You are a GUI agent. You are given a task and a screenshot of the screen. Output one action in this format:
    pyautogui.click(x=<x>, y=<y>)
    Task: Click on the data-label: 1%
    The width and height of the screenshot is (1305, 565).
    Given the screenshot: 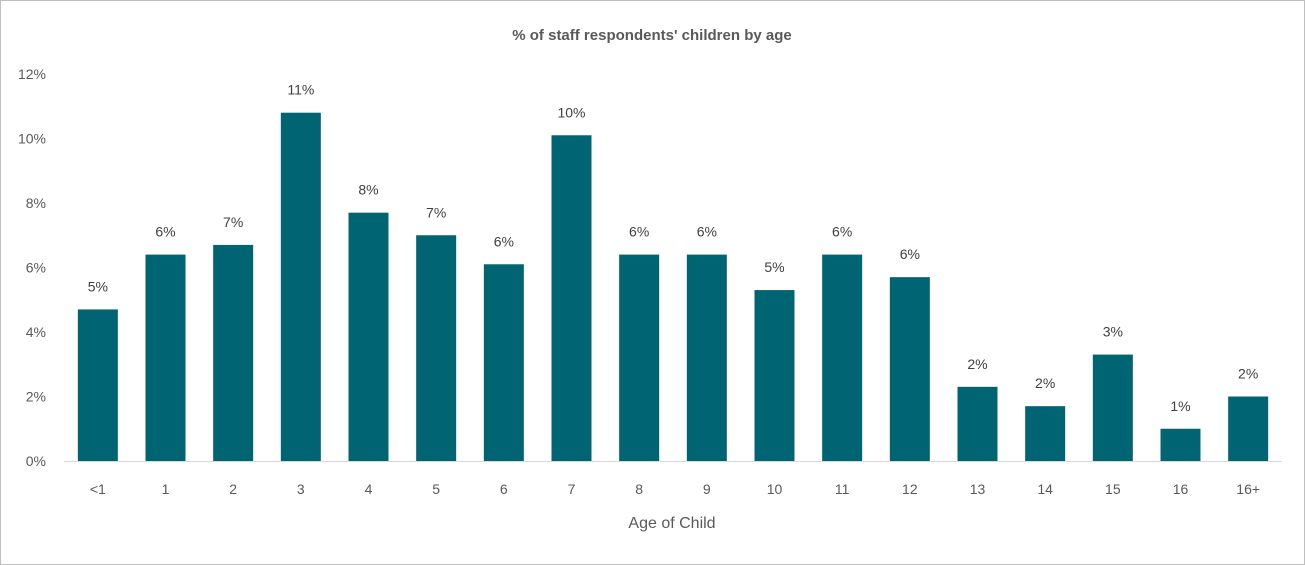 What is the action you would take?
    pyautogui.click(x=1180, y=406)
    